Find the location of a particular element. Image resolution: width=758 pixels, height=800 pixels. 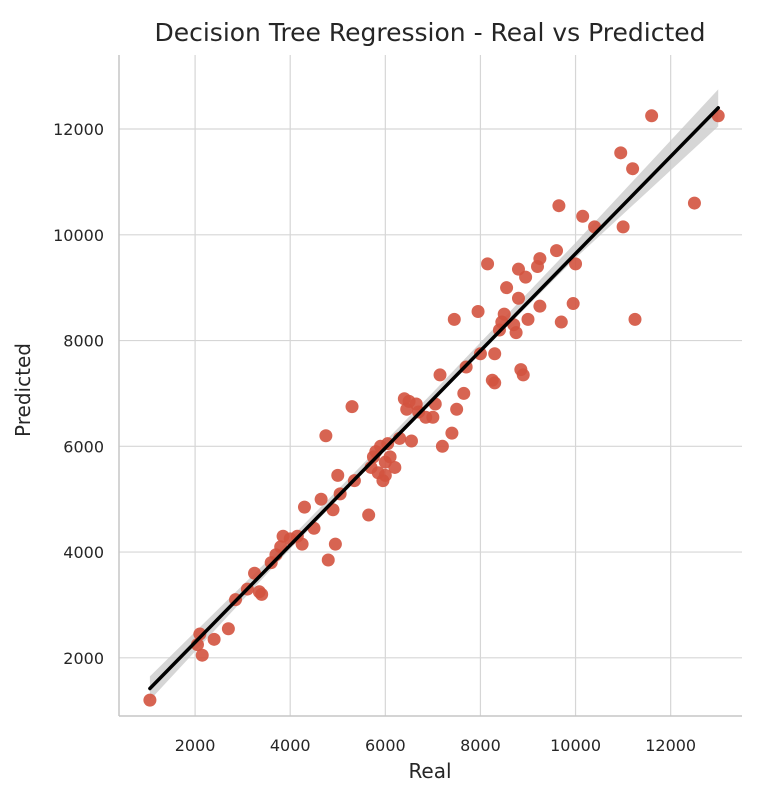

x-tick-labels: 2000 4000 6000 8000 10000 12000 is located at coordinates (435, 745).